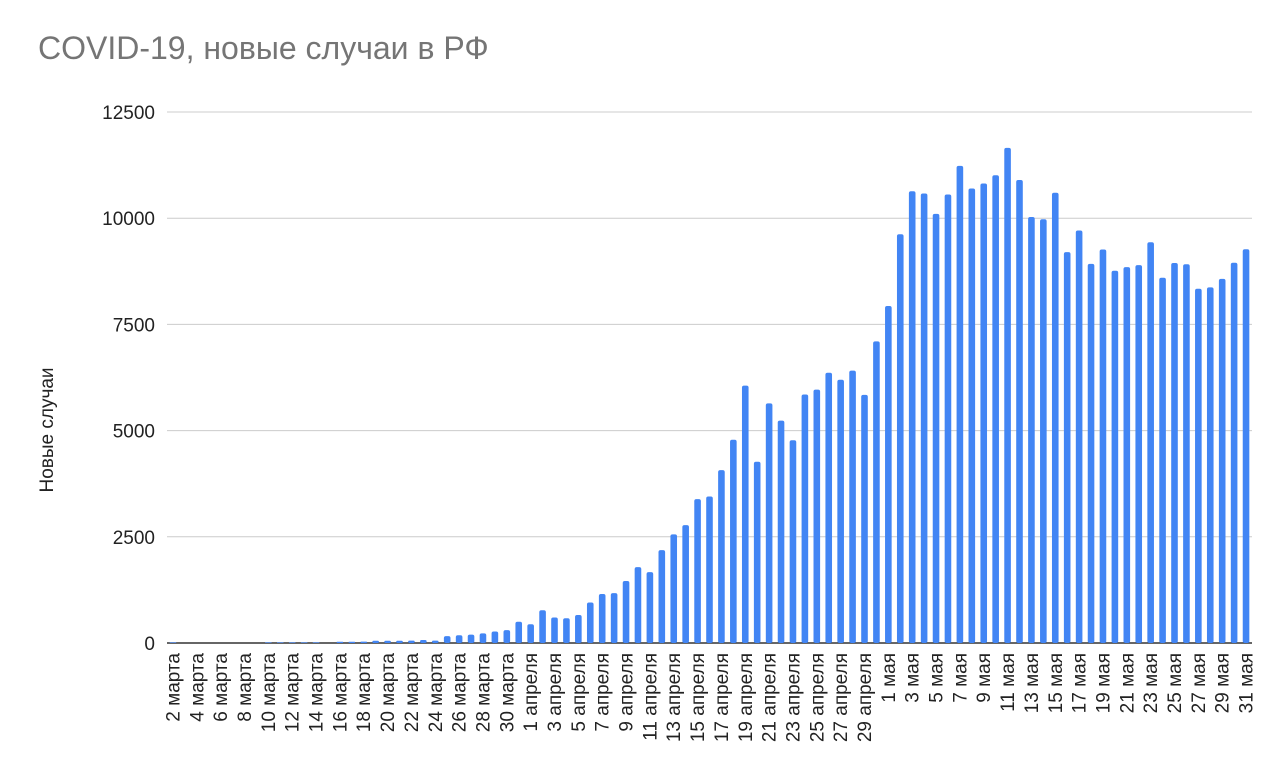 This screenshot has height=784, width=1280. I want to click on y-tick-label: 0, so click(149, 644).